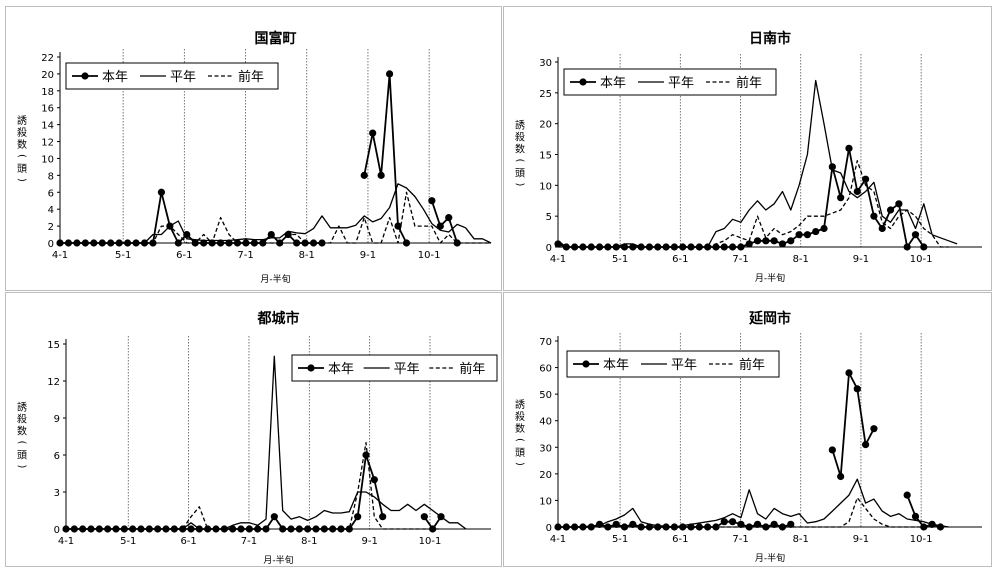 This screenshot has height=568, width=992. Describe the element at coordinates (545, 395) in the screenshot. I see `y-tick-label: 50` at that location.